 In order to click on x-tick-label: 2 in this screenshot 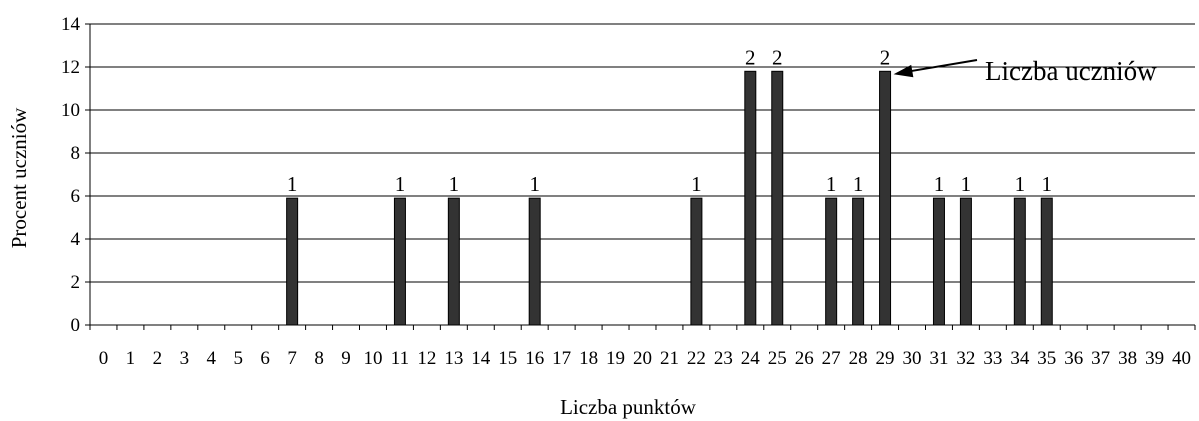, I will do `click(158, 358)`.